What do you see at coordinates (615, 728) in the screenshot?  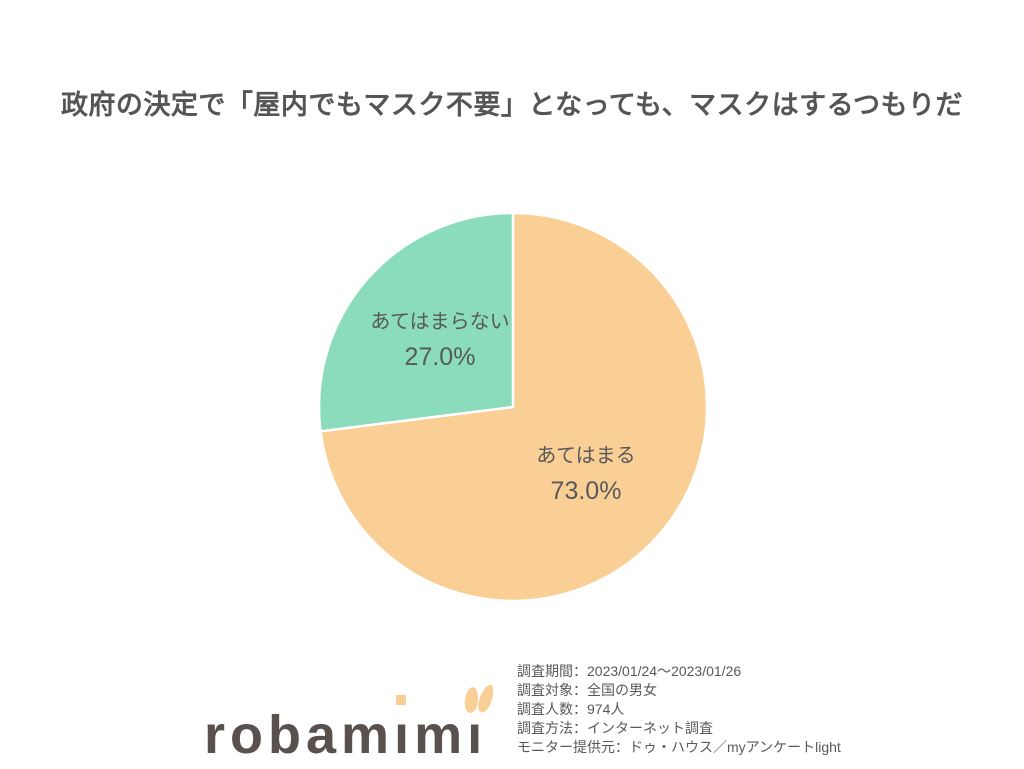 I see `survey-line-method: 調査方法：インターネット調査` at bounding box center [615, 728].